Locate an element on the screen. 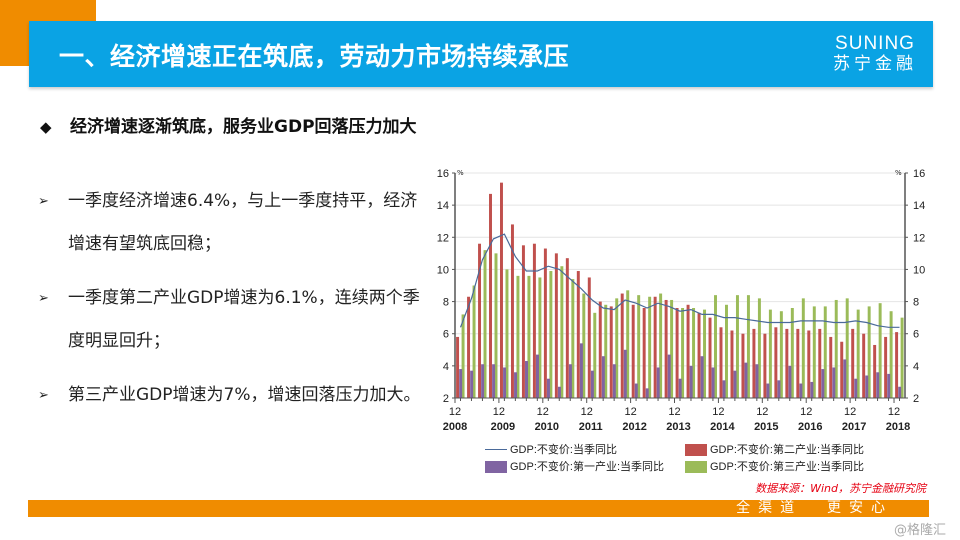 Image resolution: width=960 pixels, height=540 pixels. x-tick-year: 2008 is located at coordinates (455, 427).